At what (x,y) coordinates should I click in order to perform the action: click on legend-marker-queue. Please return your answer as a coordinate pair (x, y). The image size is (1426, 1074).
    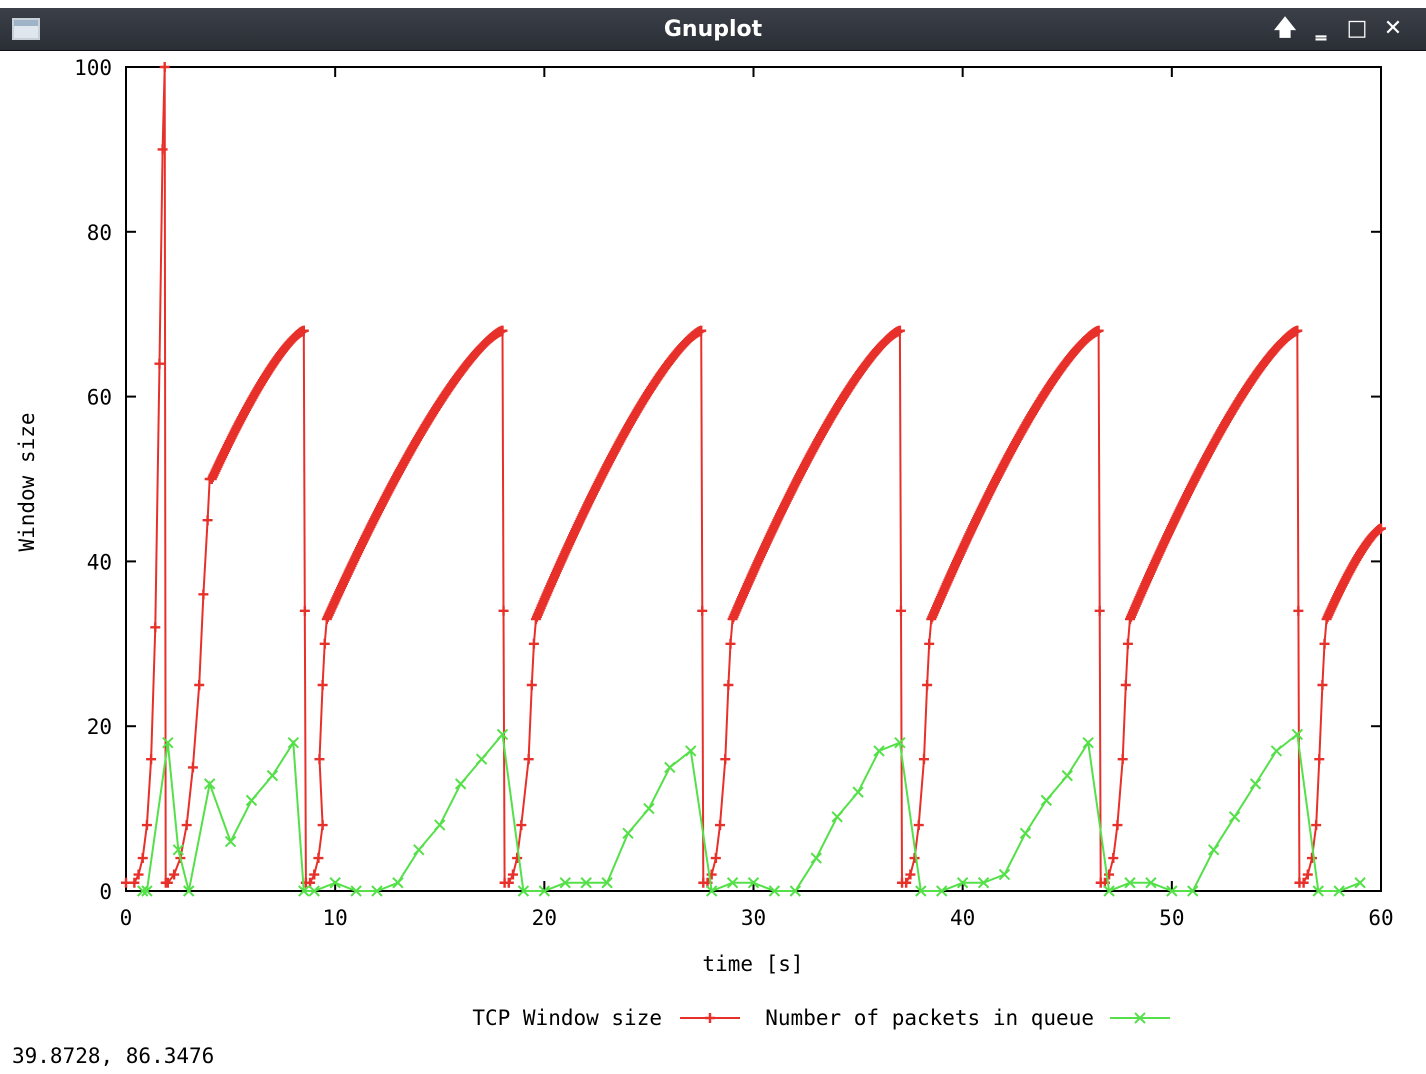
    Looking at the image, I should click on (1140, 1018).